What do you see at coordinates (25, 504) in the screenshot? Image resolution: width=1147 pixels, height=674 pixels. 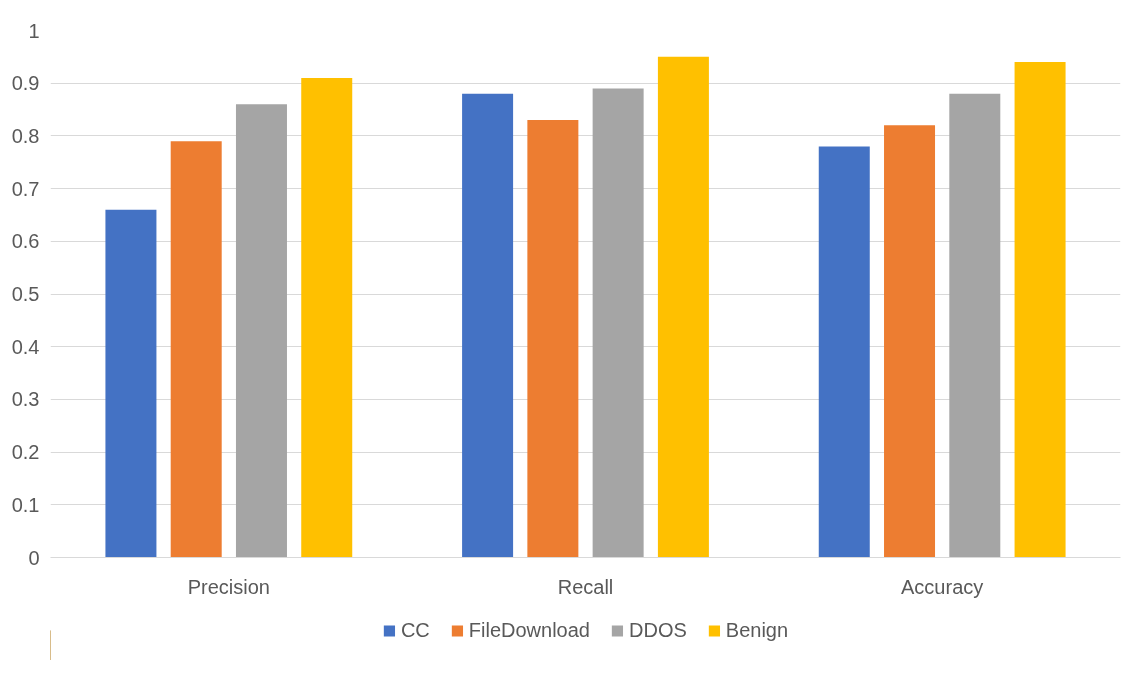 I see `y-tick-label: 0.1` at bounding box center [25, 504].